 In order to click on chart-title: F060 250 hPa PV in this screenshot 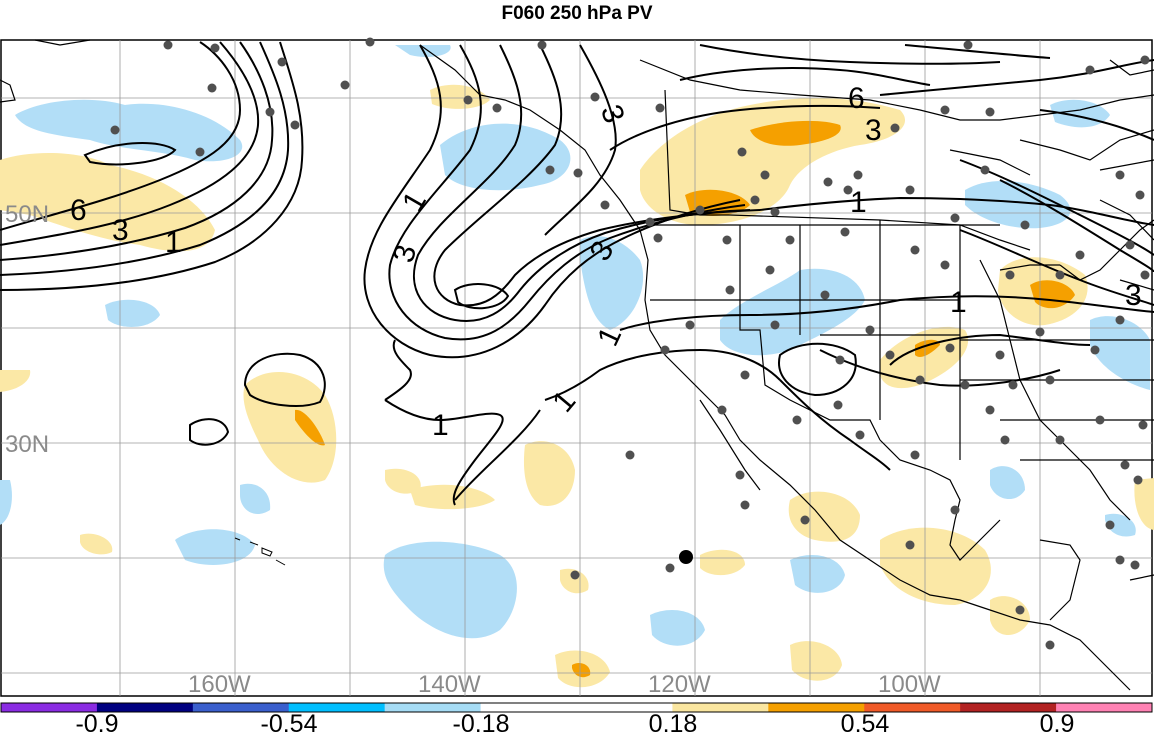, I will do `click(577, 13)`.